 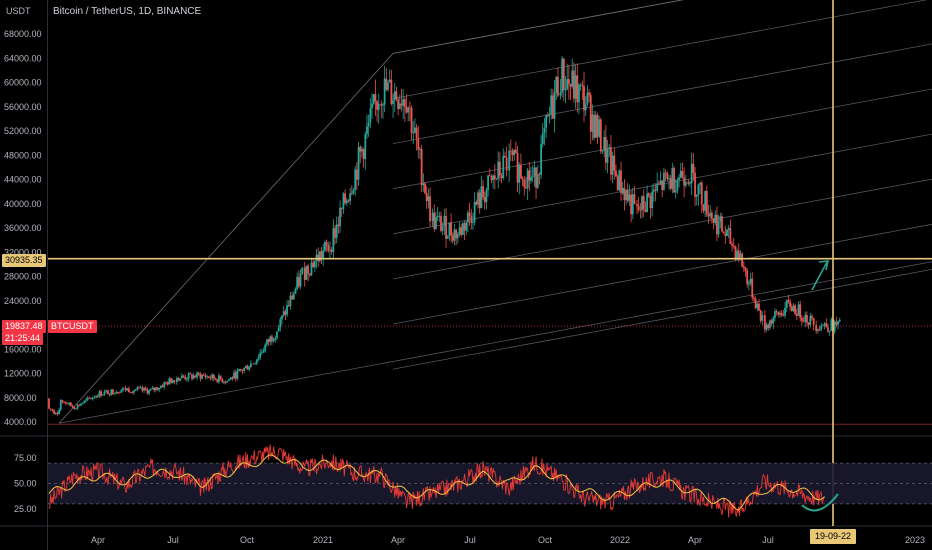 What do you see at coordinates (23, 204) in the screenshot?
I see `price-tick-label: 40000.00` at bounding box center [23, 204].